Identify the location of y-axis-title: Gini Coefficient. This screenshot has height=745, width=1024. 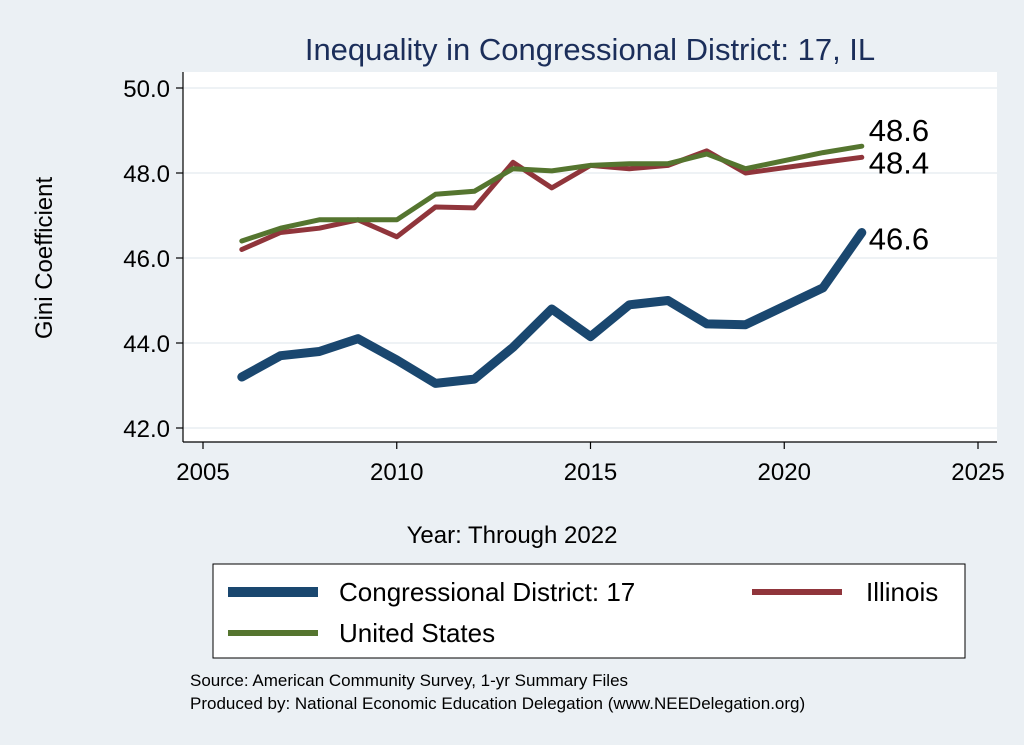
(44, 258).